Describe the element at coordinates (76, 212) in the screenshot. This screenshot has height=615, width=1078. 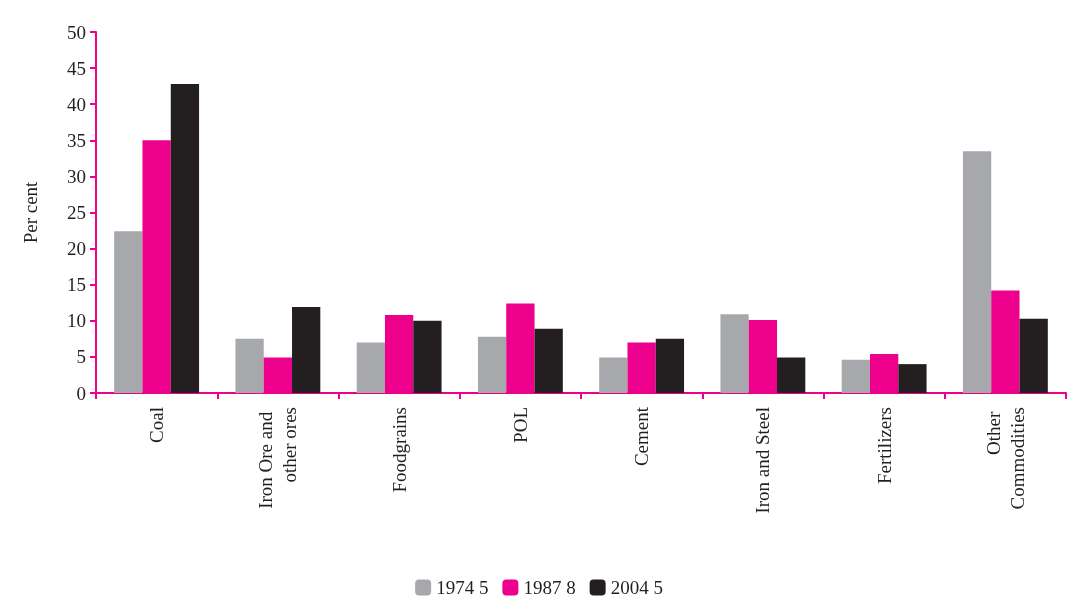
I see `y-tick-label: 25` at that location.